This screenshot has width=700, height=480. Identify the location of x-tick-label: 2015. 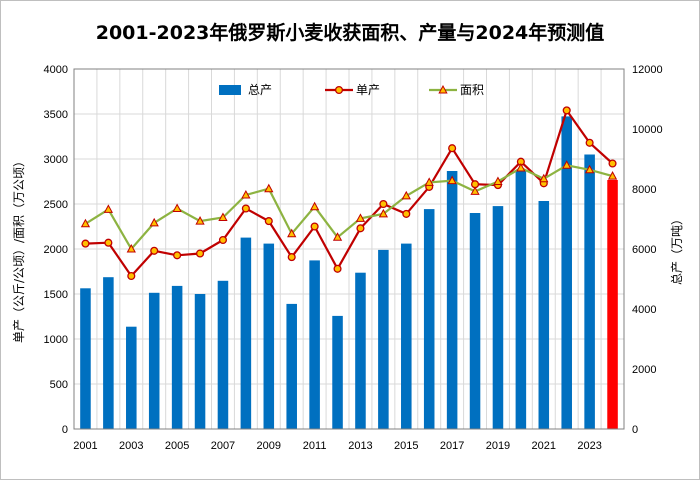
(406, 446).